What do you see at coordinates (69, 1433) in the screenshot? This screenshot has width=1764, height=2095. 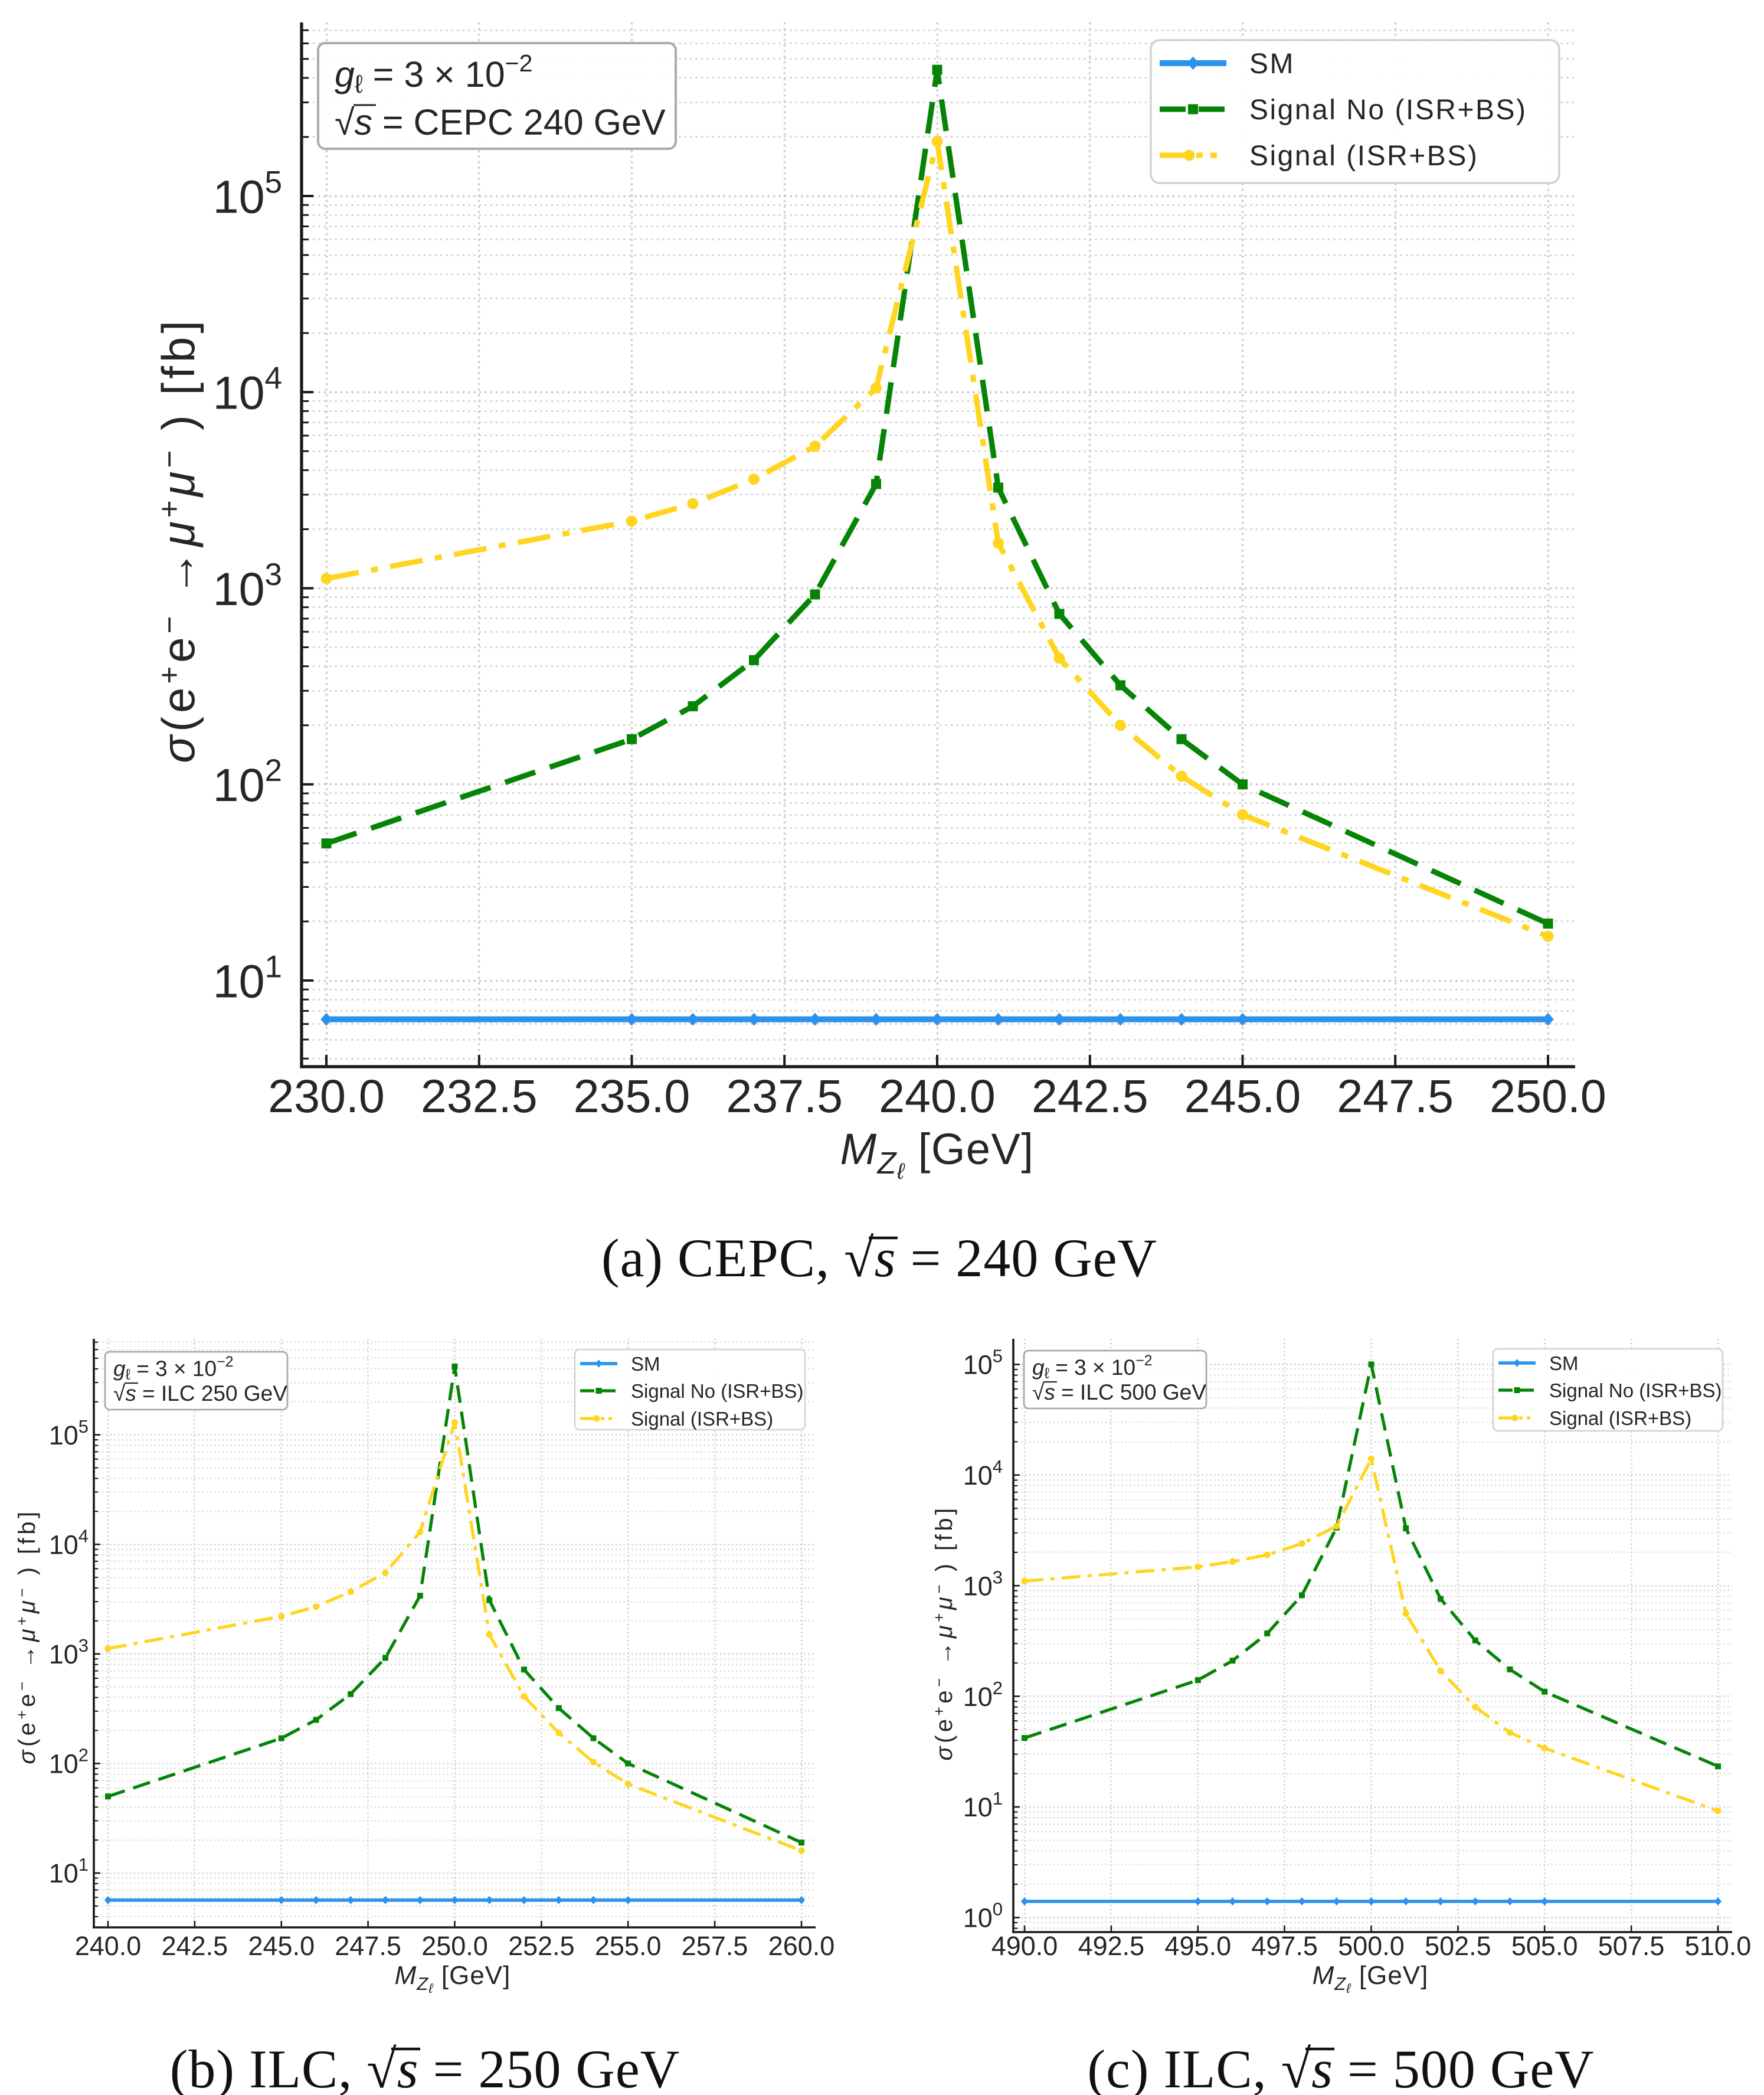 I see `svg-text: 10⁵` at bounding box center [69, 1433].